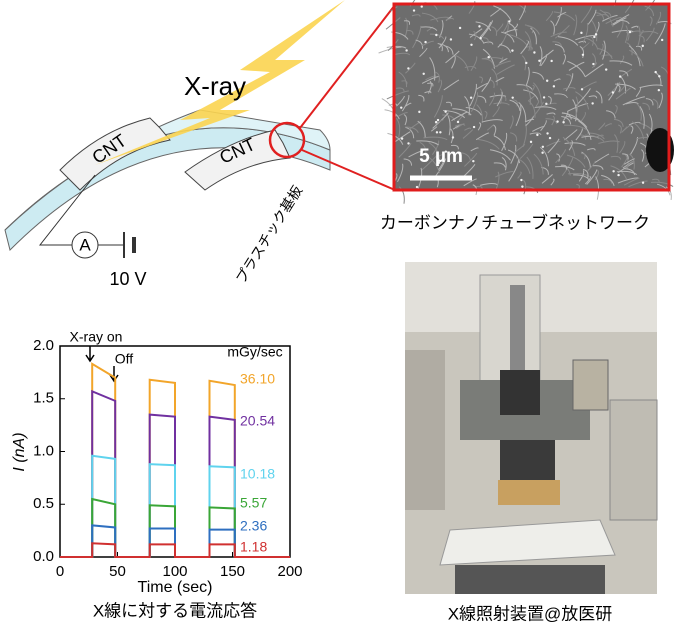 Image resolution: width=677 pixels, height=641 pixels. I want to click on y-tick-label: 0.0, so click(43, 556).